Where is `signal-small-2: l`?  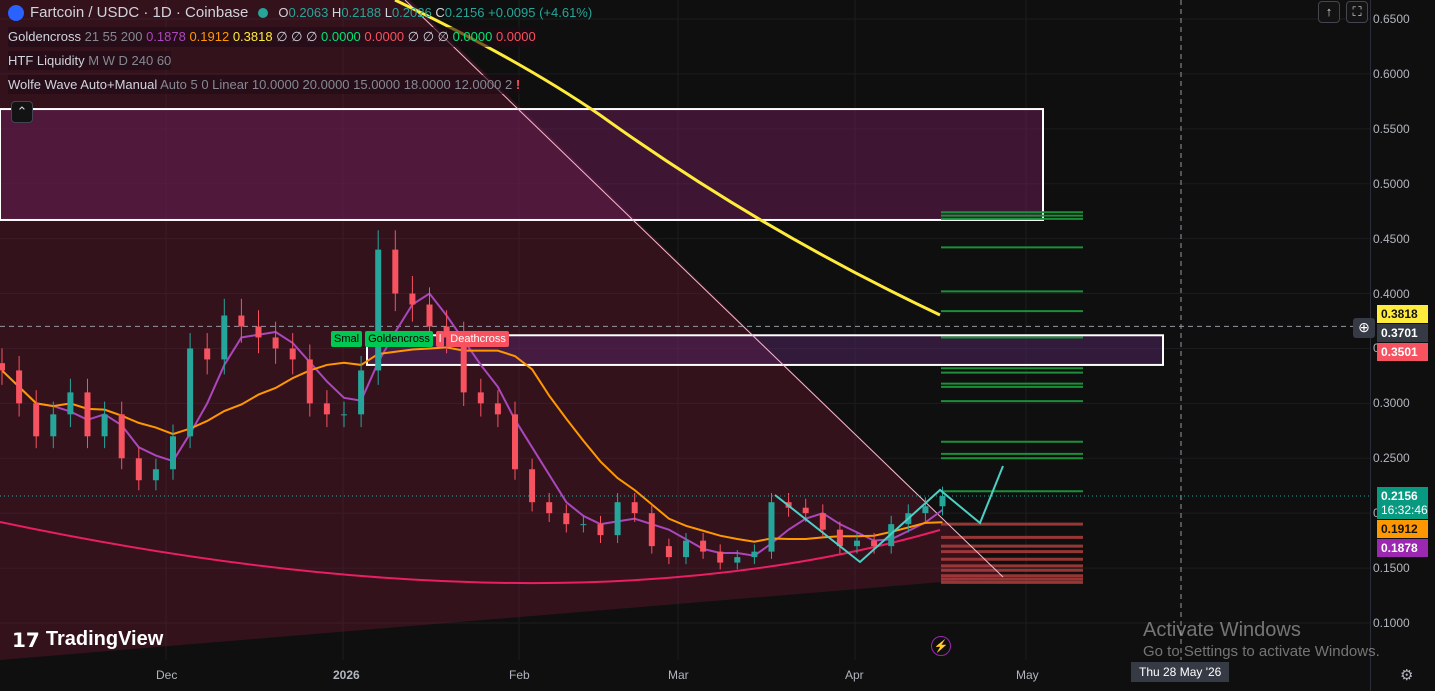
signal-small-2: l is located at coordinates (440, 339).